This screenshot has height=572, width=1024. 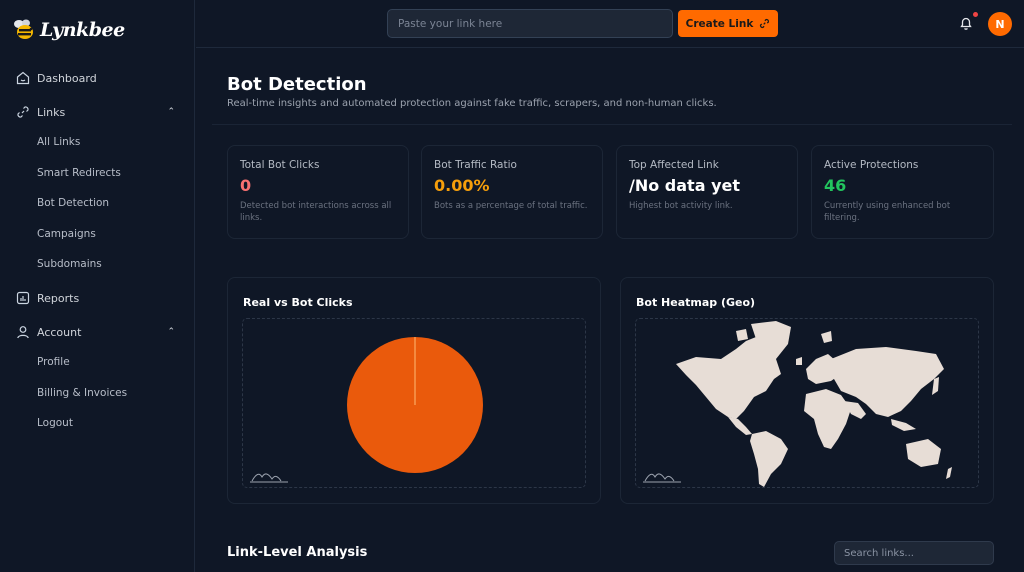 I want to click on logo: Lynkbee, so click(x=68, y=30).